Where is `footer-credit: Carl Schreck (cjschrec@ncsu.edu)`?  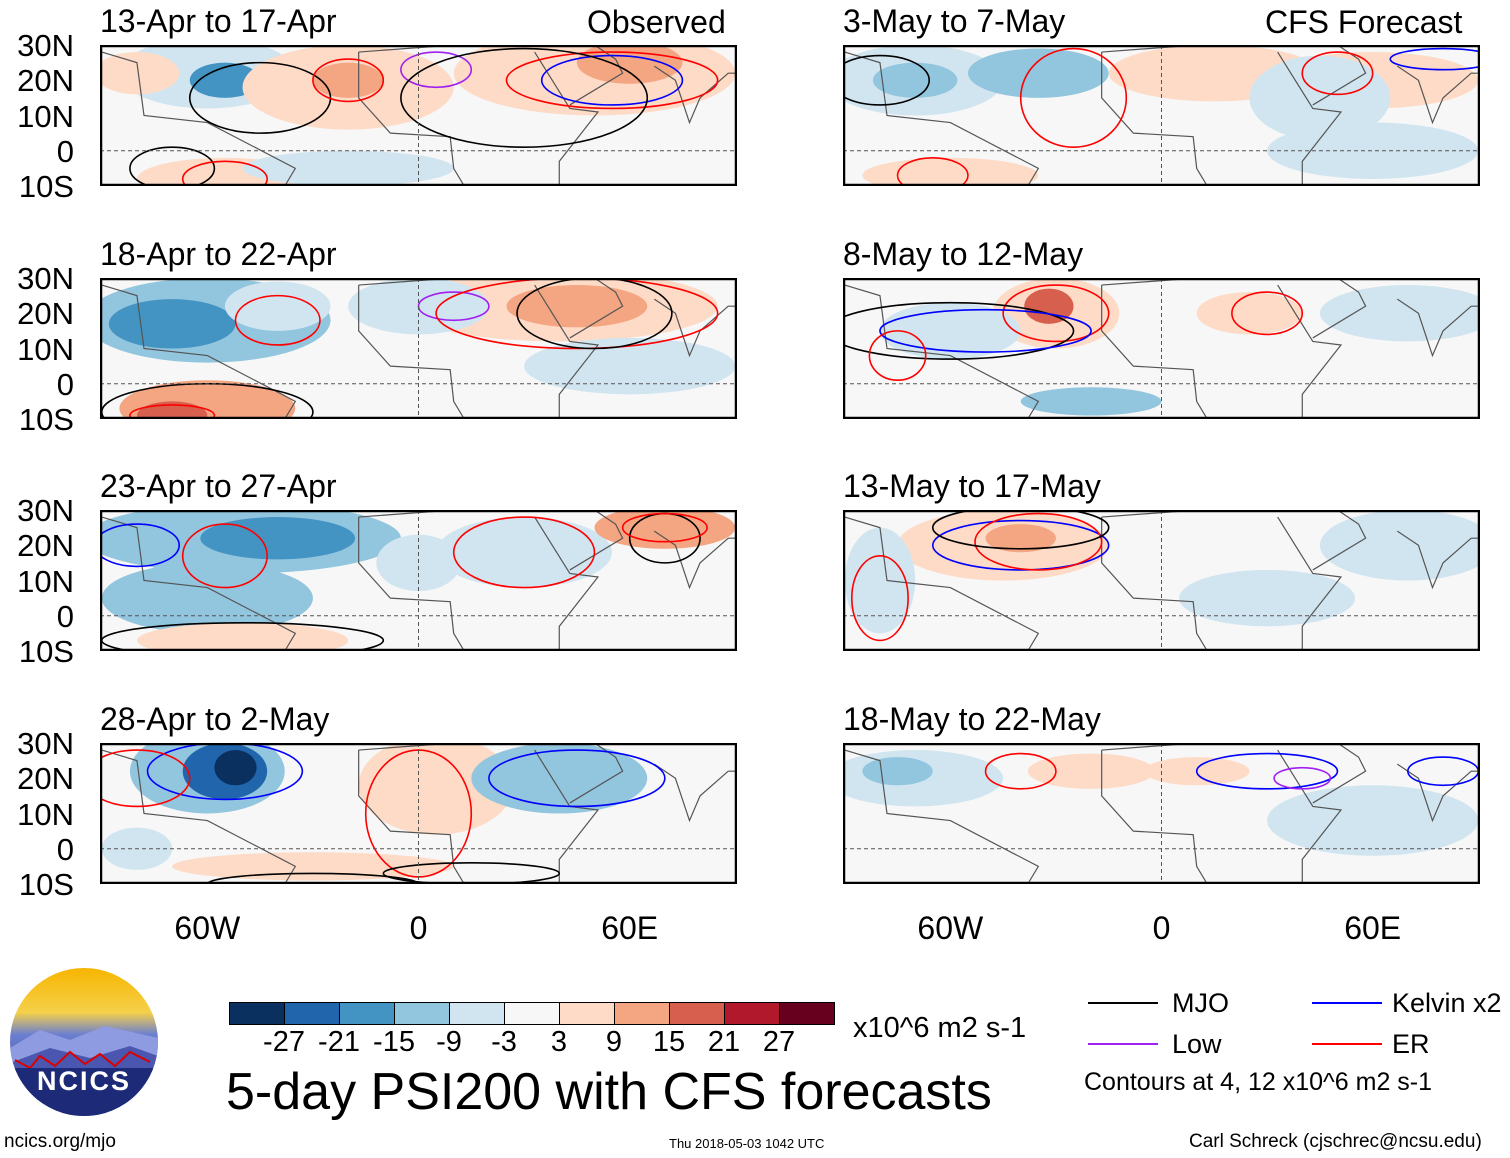
footer-credit: Carl Schreck (cjschrec@ncsu.edu) is located at coordinates (1335, 1141).